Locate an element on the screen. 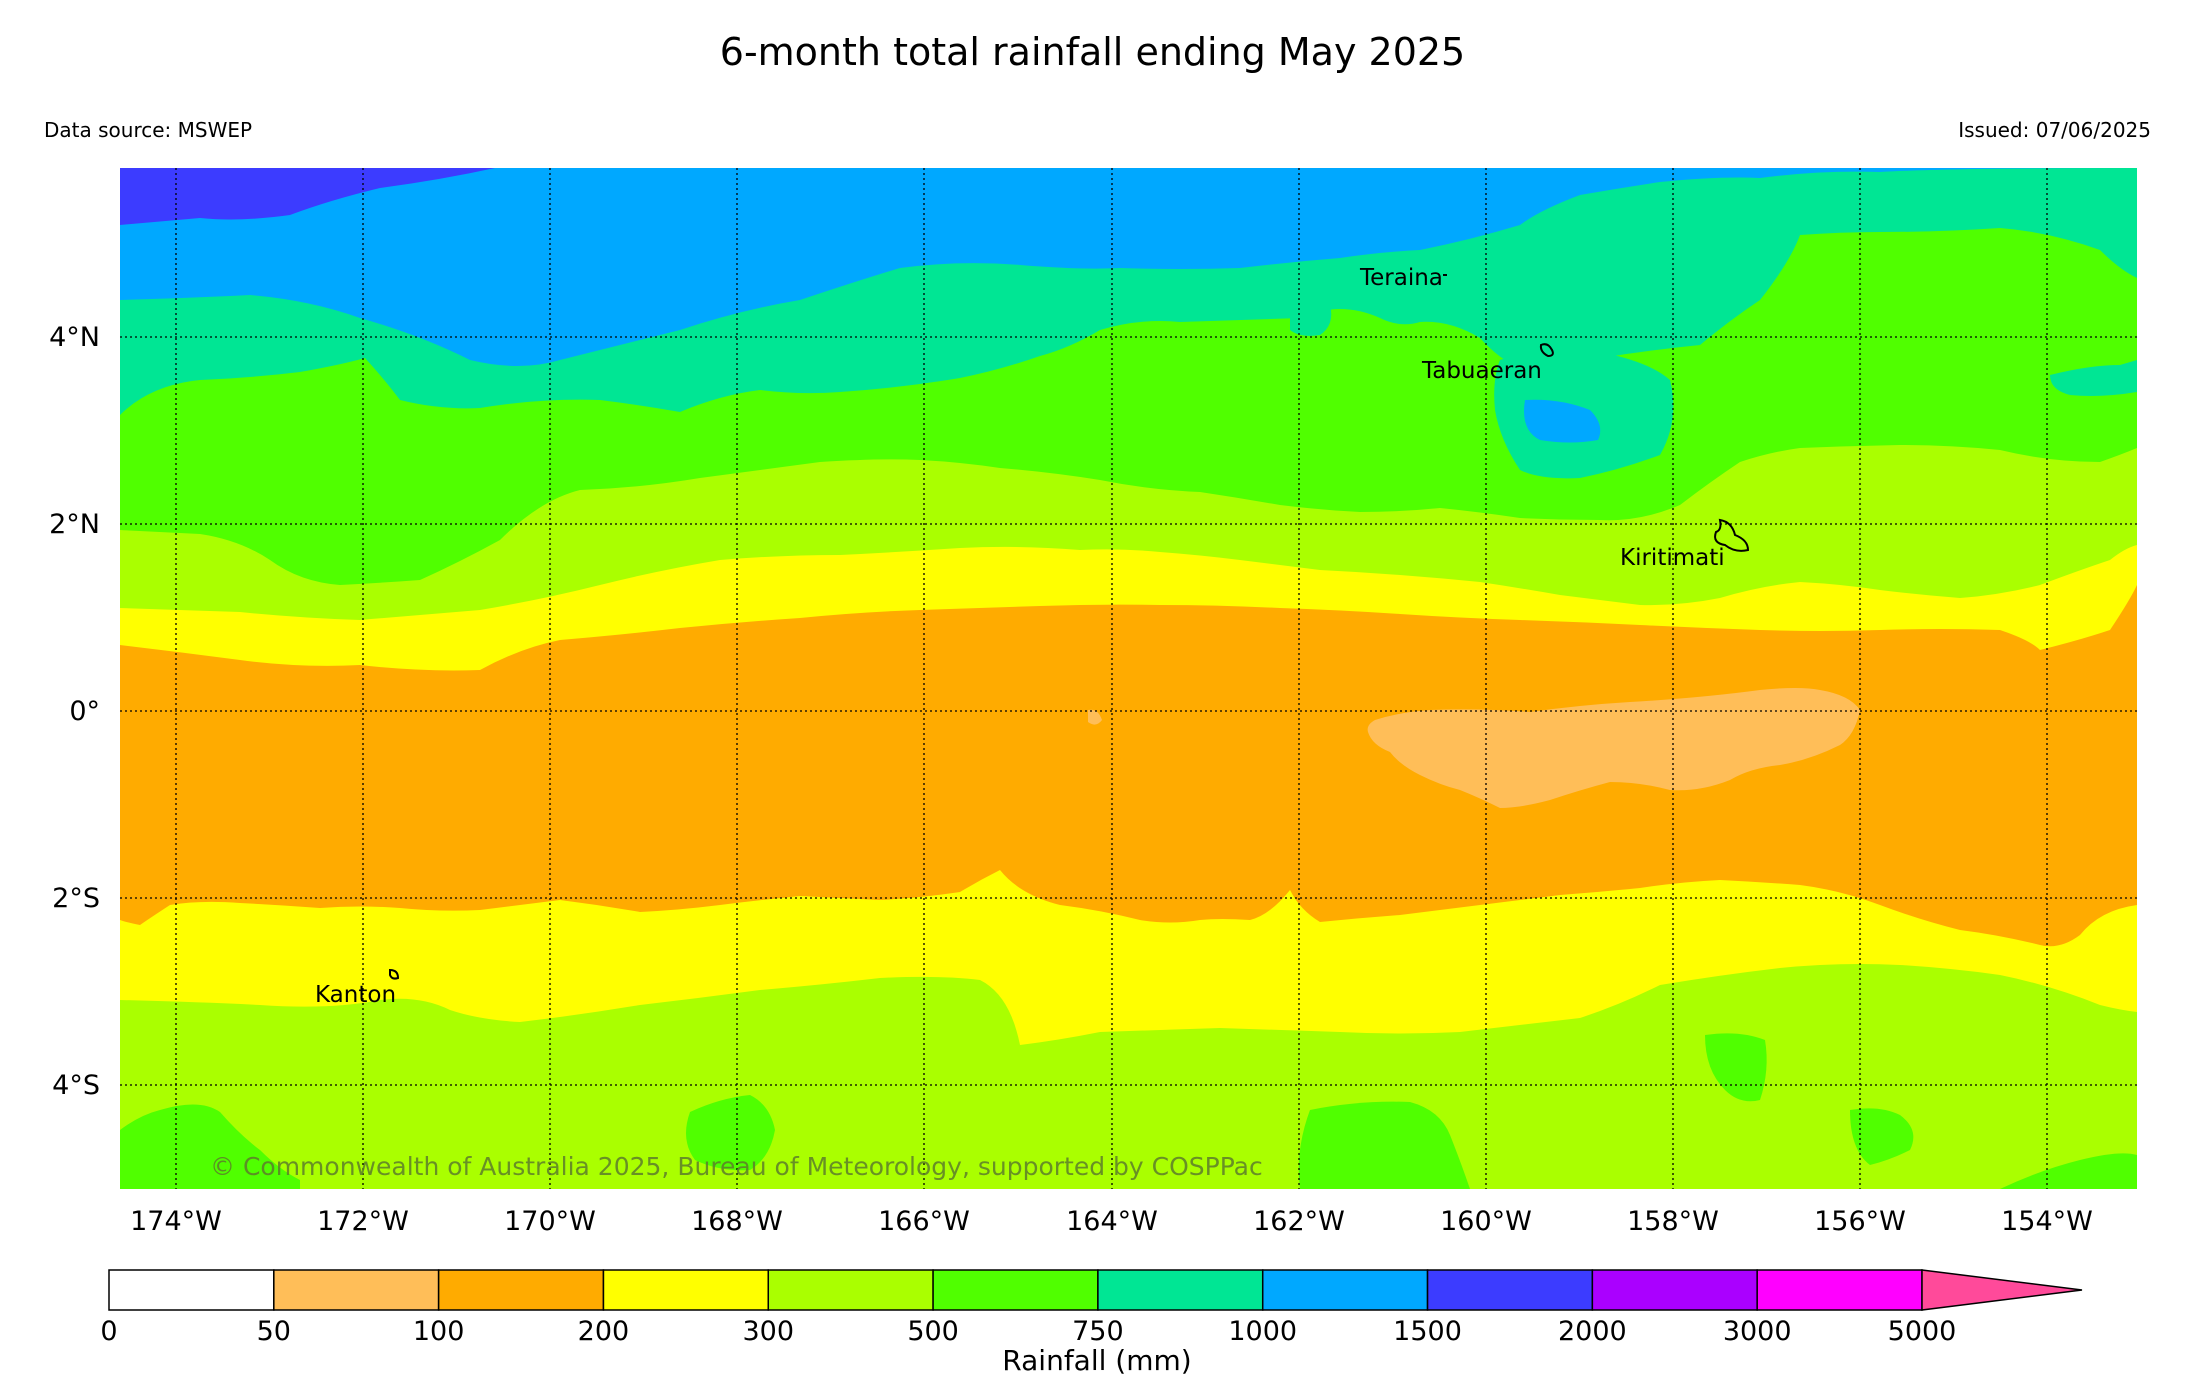 This screenshot has width=2185, height=1380. tabuaeran-peak-patch is located at coordinates (1562, 421).